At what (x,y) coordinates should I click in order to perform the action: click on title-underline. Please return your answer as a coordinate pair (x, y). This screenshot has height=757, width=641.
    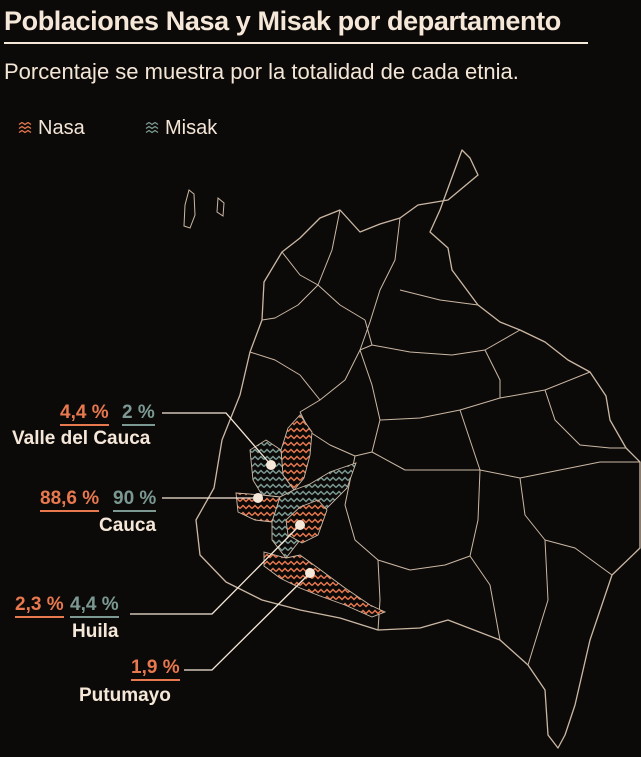
    Looking at the image, I should click on (296, 43).